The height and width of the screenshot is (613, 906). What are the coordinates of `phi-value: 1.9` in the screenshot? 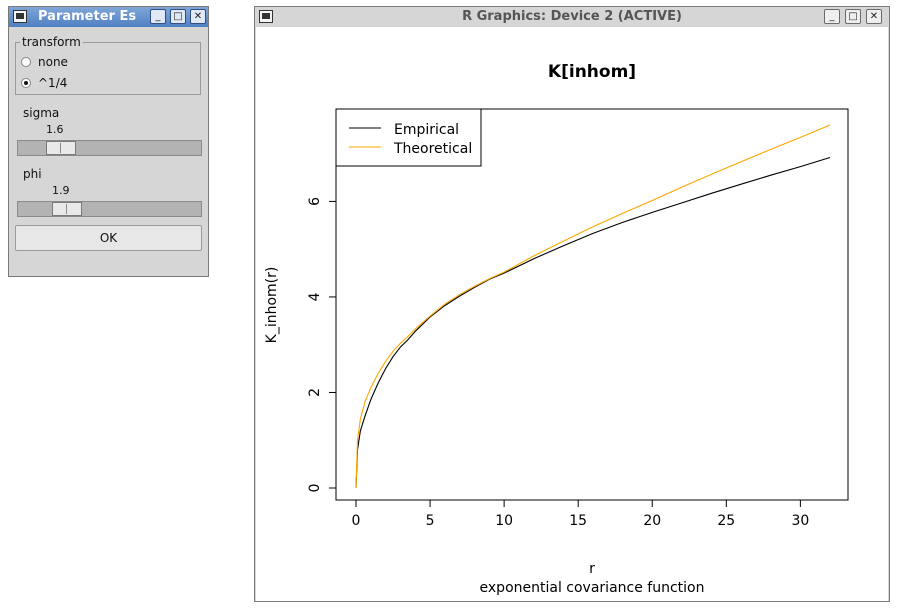 It's located at (61, 190).